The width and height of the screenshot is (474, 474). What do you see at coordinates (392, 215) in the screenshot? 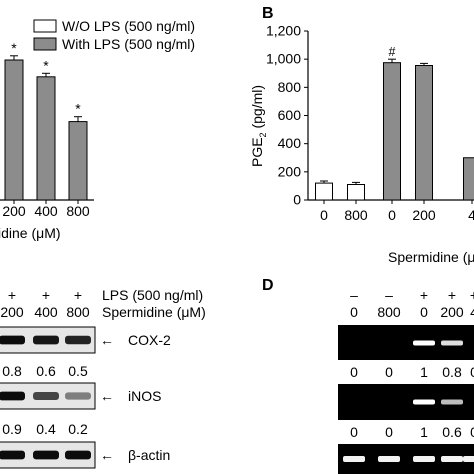
I see `panel-b-xtick-label-2: 0` at bounding box center [392, 215].